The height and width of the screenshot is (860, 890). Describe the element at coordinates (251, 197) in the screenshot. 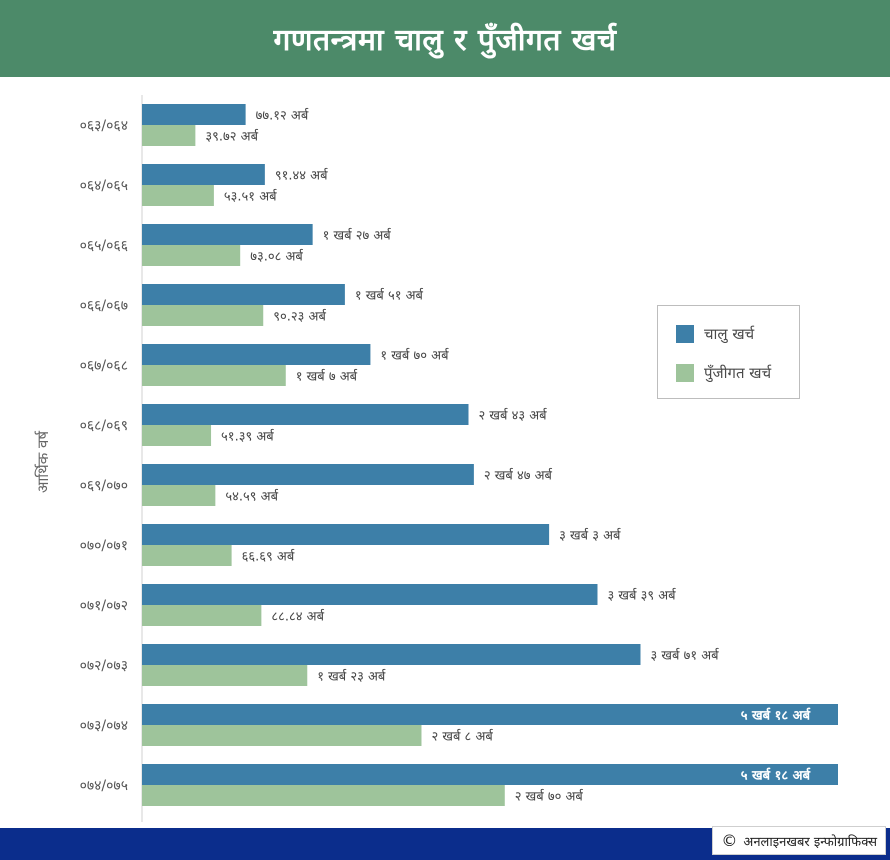

I see `data-label: ५३.५१ अर्ब` at that location.